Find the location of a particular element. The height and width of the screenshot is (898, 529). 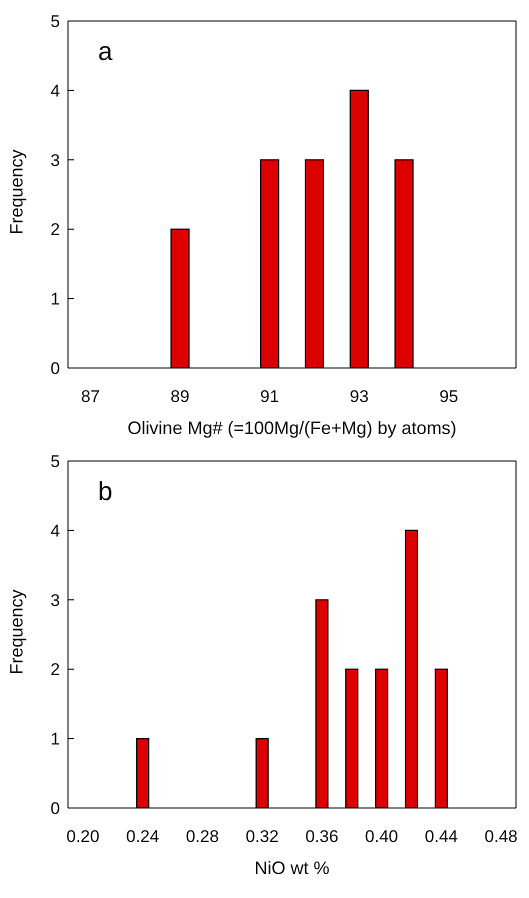

text: a is located at coordinates (105, 51).